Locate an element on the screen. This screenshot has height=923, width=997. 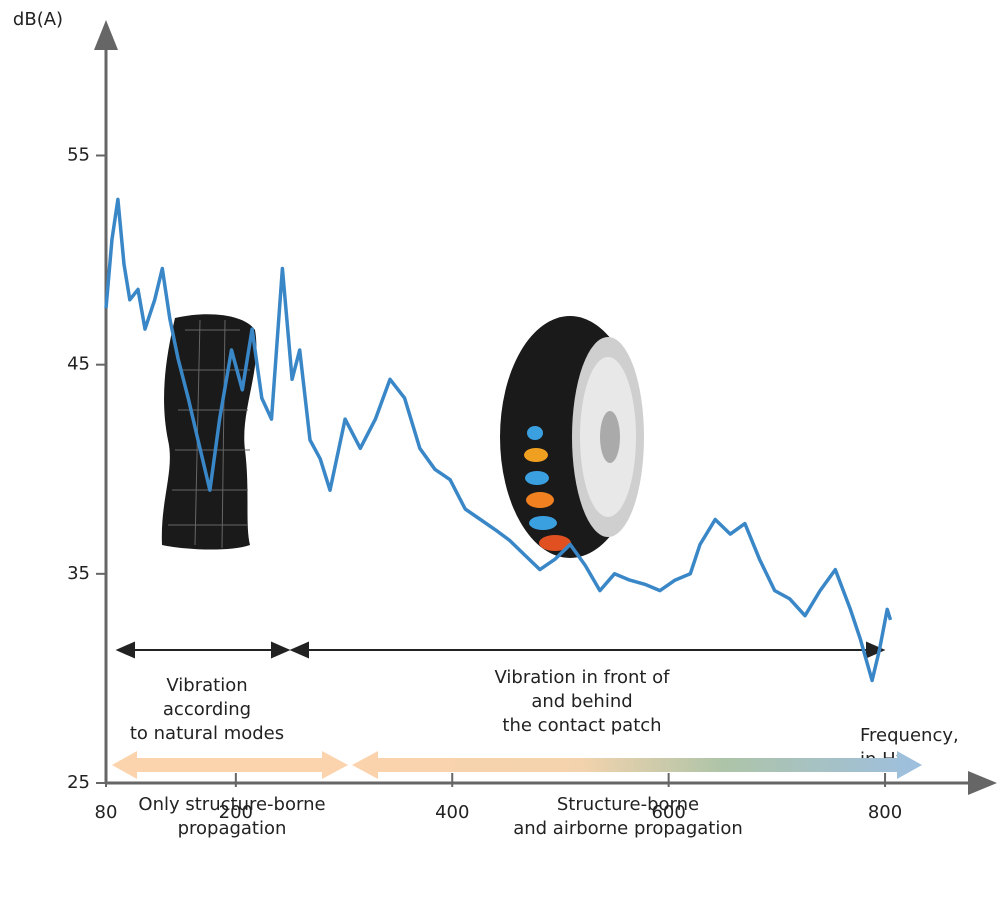
y-tick-label: 25 is located at coordinates (78, 782).